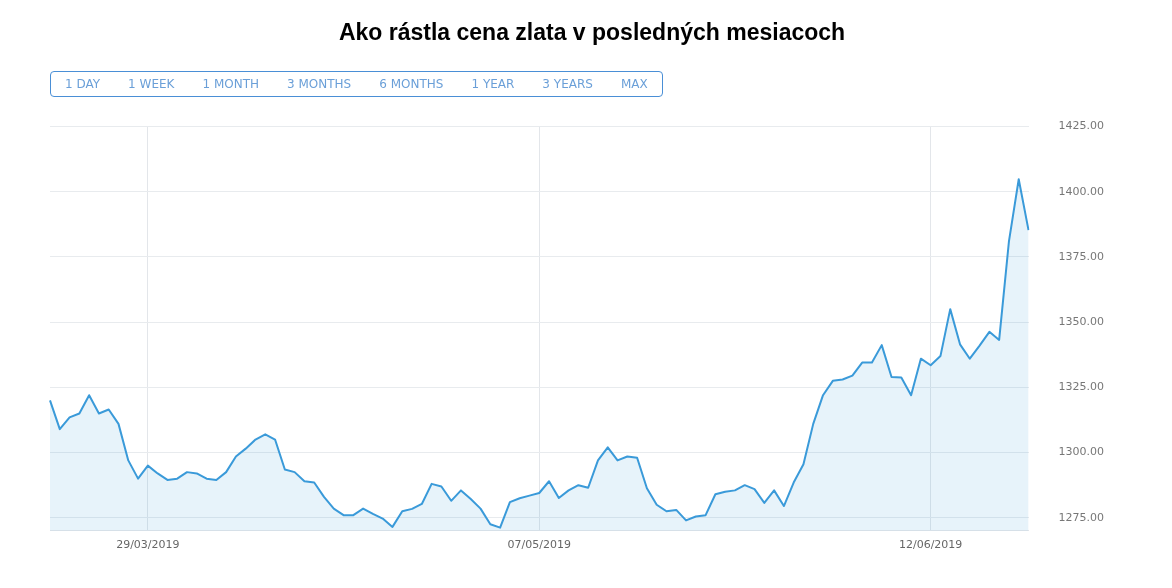 This screenshot has height=588, width=1172. Describe the element at coordinates (930, 545) in the screenshot. I see `x-tick-label: 12/06/2019` at that location.